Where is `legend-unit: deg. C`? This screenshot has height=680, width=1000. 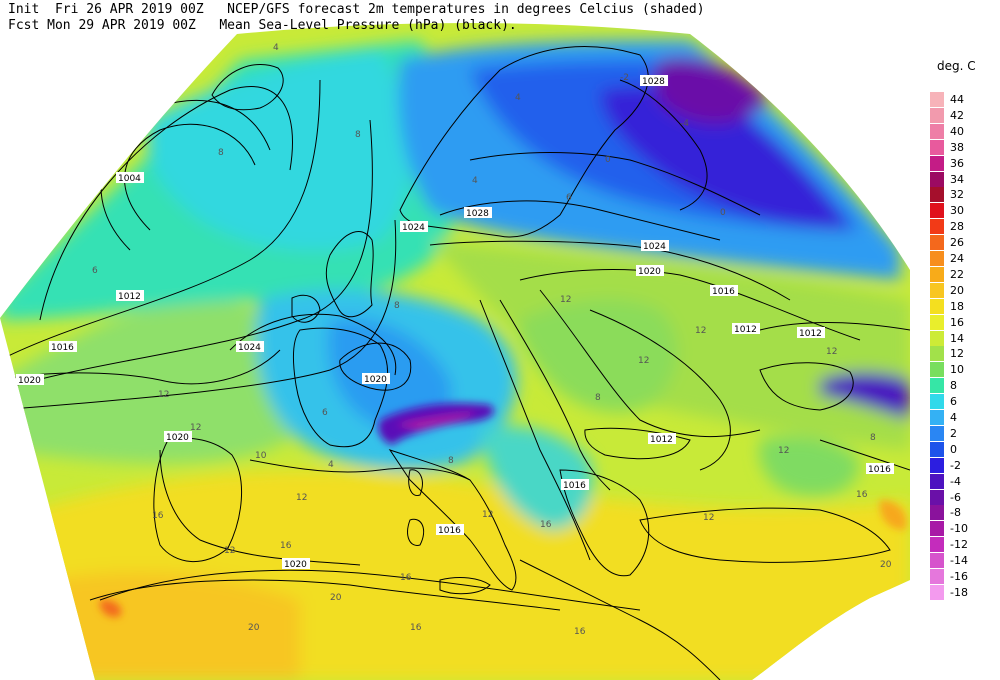 legend-unit: deg. C is located at coordinates (956, 66).